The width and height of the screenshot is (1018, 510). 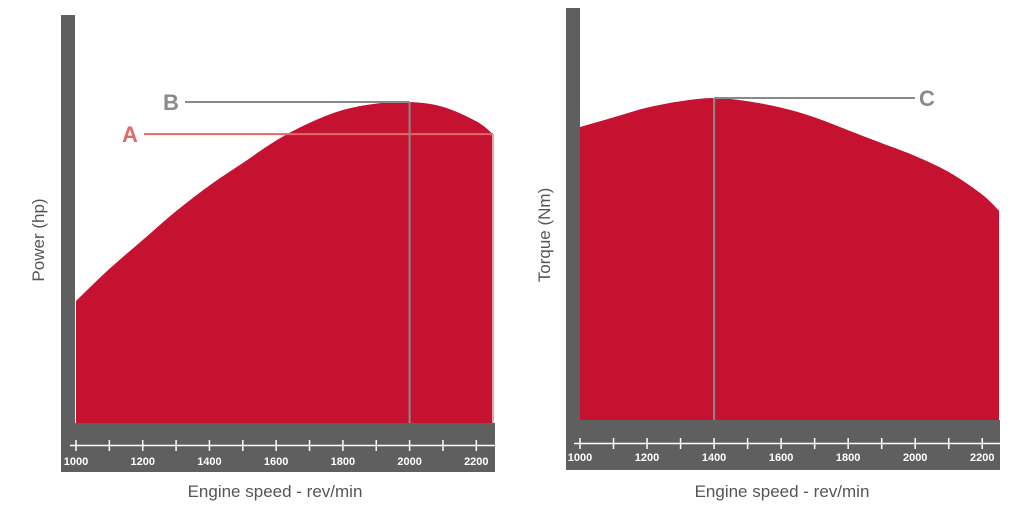 What do you see at coordinates (915, 458) in the screenshot?
I see `torque-tick-label-2000: 2000` at bounding box center [915, 458].